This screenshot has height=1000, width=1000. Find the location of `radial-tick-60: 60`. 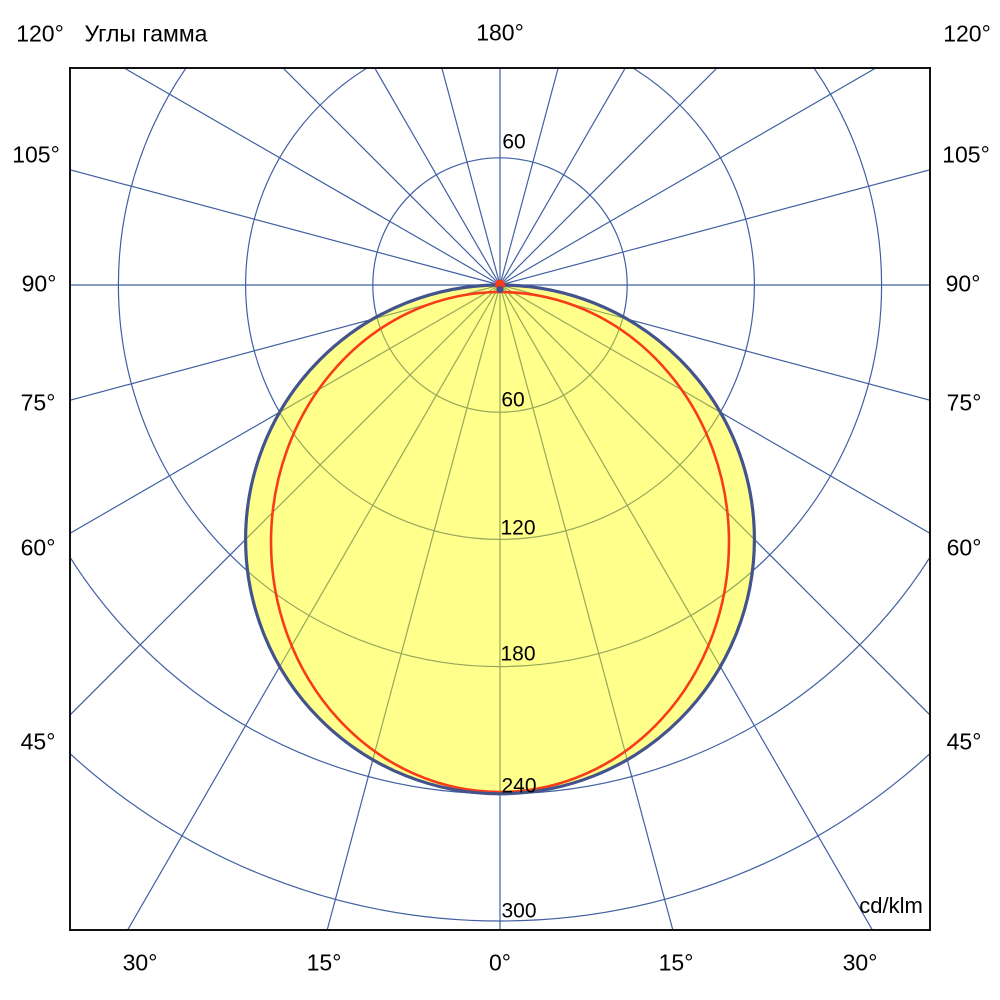

radial-tick-60: 60 is located at coordinates (513, 400).